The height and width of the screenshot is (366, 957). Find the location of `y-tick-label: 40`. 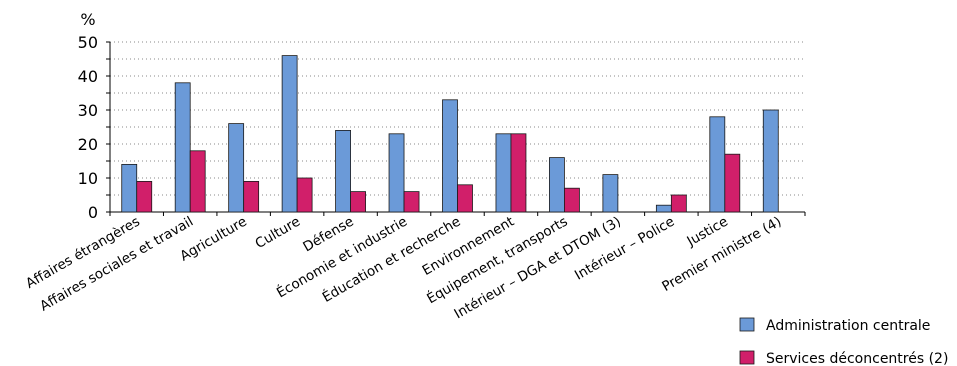

y-tick-label: 40 is located at coordinates (88, 76).